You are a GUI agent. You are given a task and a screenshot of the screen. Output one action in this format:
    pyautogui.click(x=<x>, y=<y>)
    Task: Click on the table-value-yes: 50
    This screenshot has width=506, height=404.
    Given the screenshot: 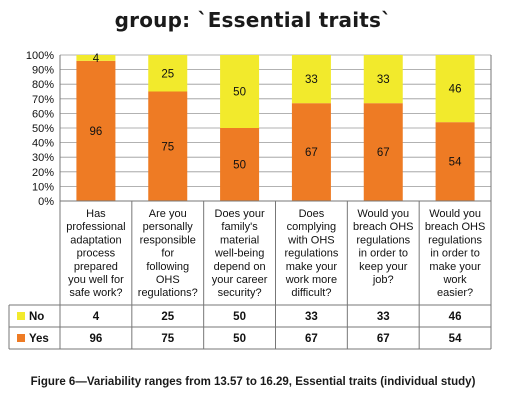 What is the action you would take?
    pyautogui.click(x=239, y=339)
    